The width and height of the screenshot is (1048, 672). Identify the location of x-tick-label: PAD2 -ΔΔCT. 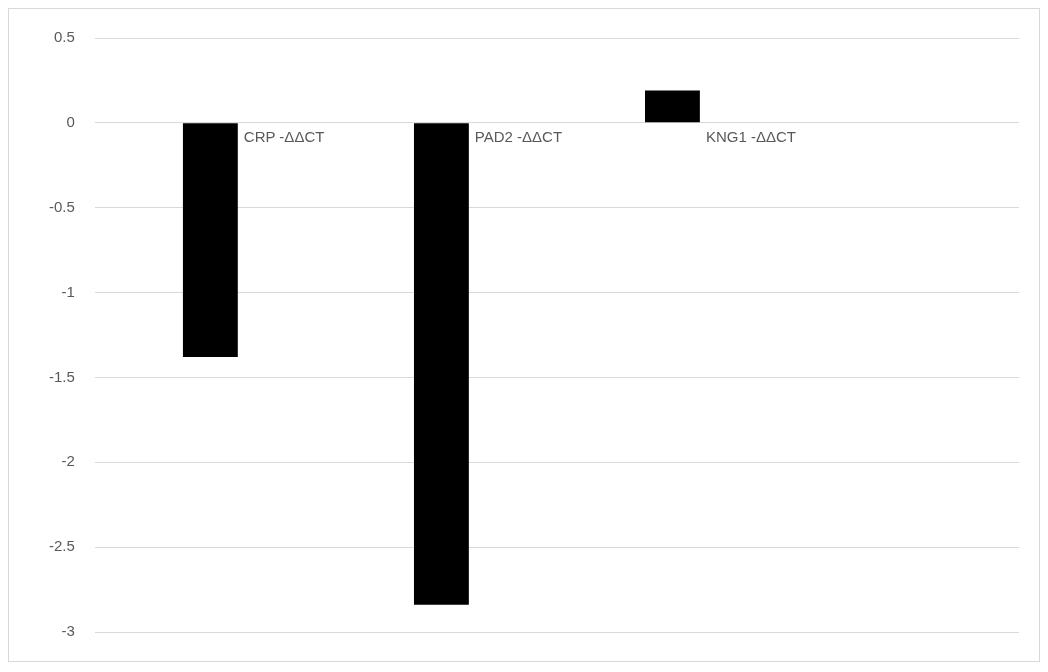
(518, 137).